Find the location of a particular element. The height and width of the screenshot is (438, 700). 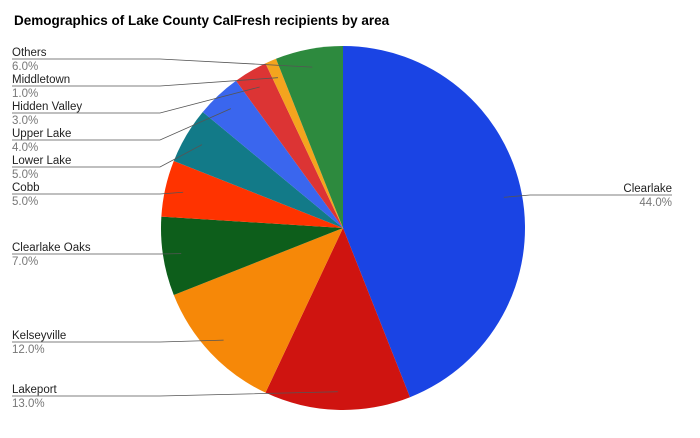

slice-label-others: Others is located at coordinates (29, 53).